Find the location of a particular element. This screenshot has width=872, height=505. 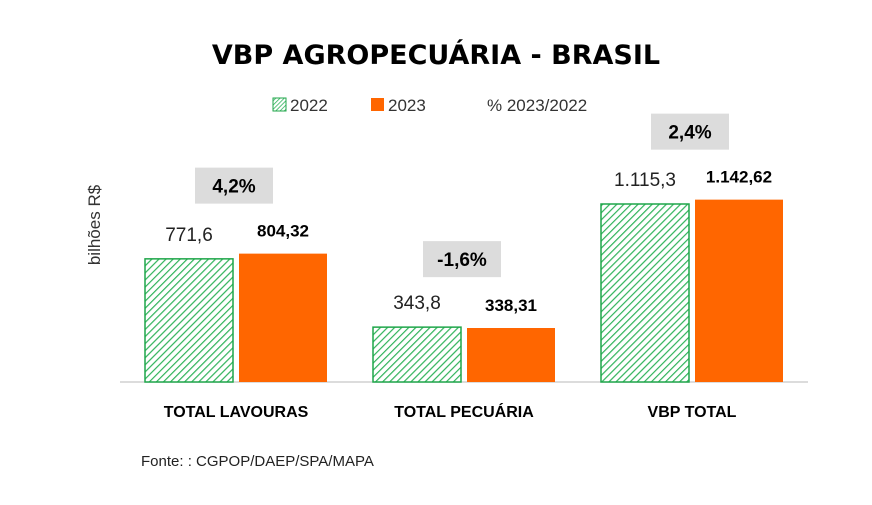

legend: 2022 2023 % 2023/2022 is located at coordinates (429, 105).